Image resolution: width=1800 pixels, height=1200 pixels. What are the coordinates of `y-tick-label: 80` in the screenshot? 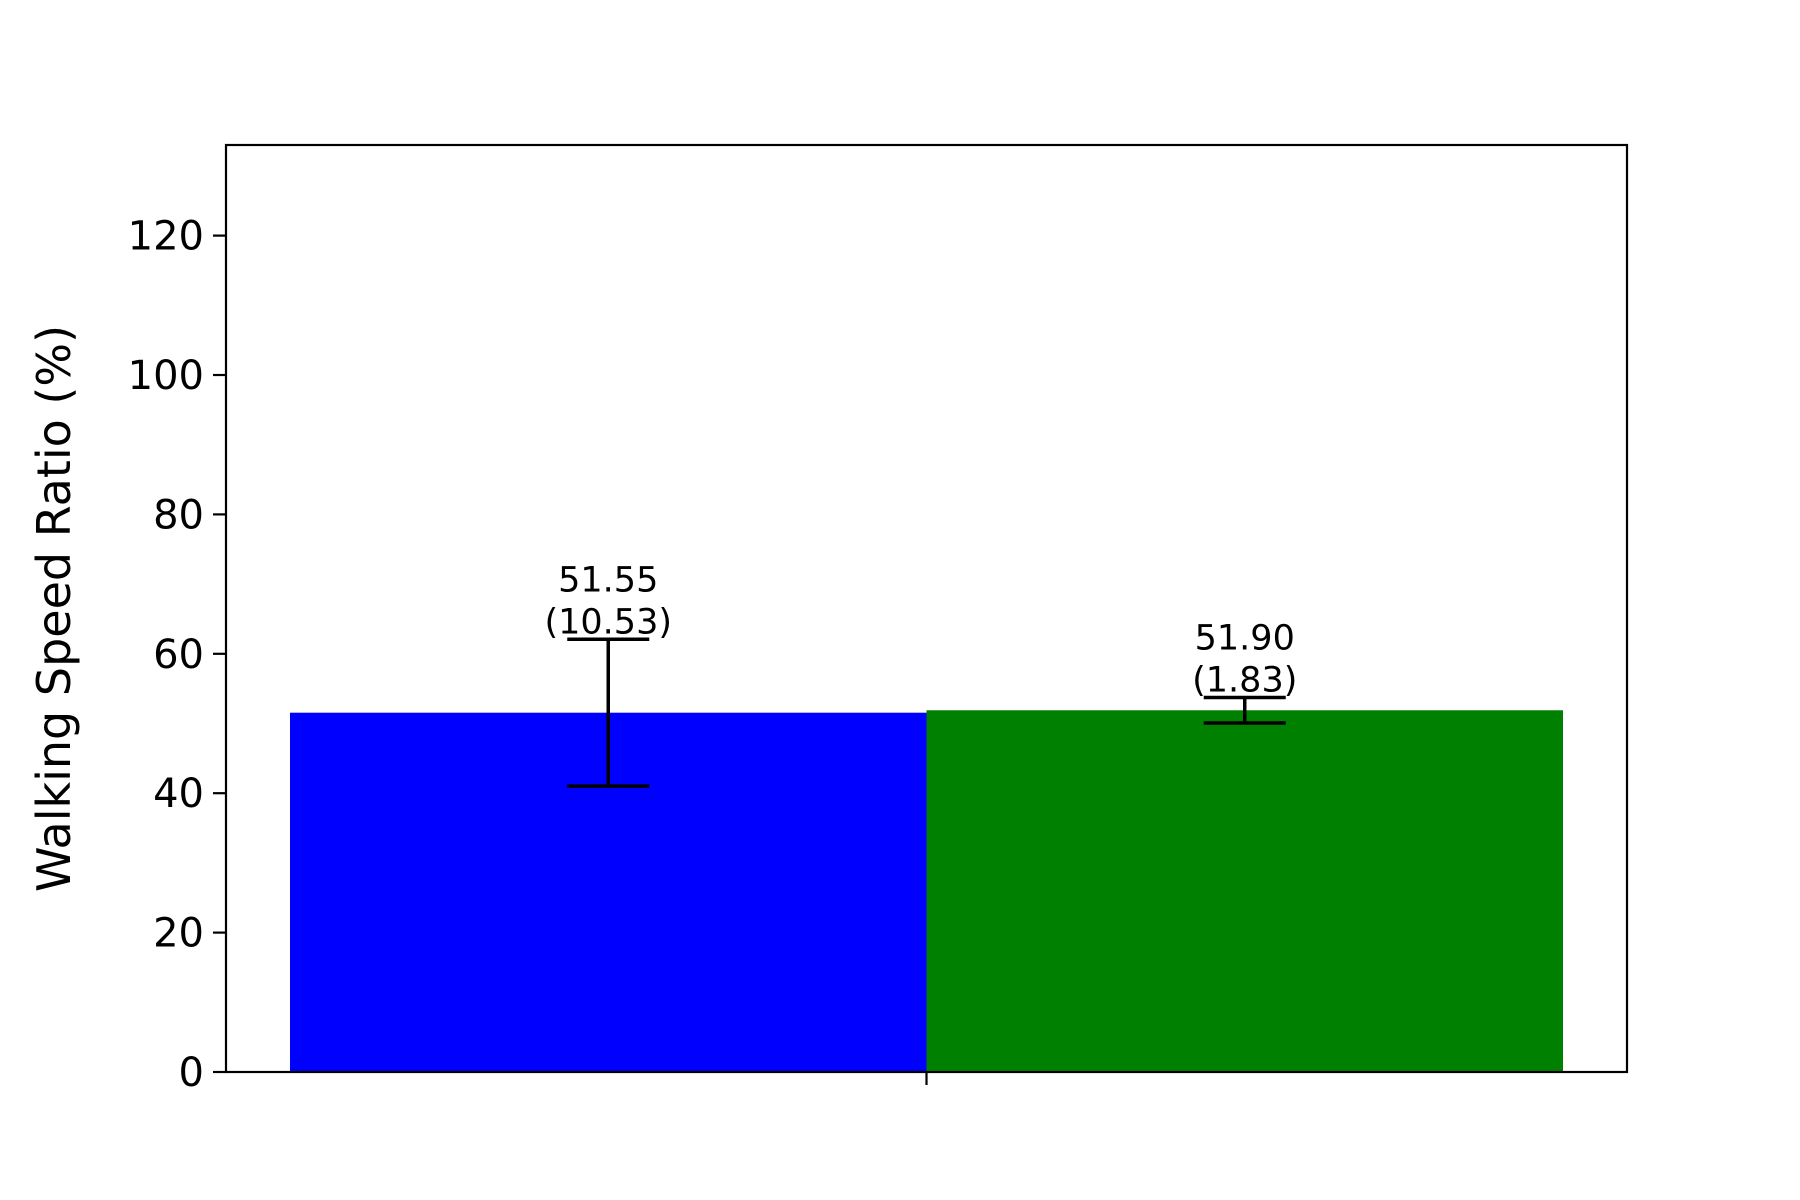 It's located at (178, 515).